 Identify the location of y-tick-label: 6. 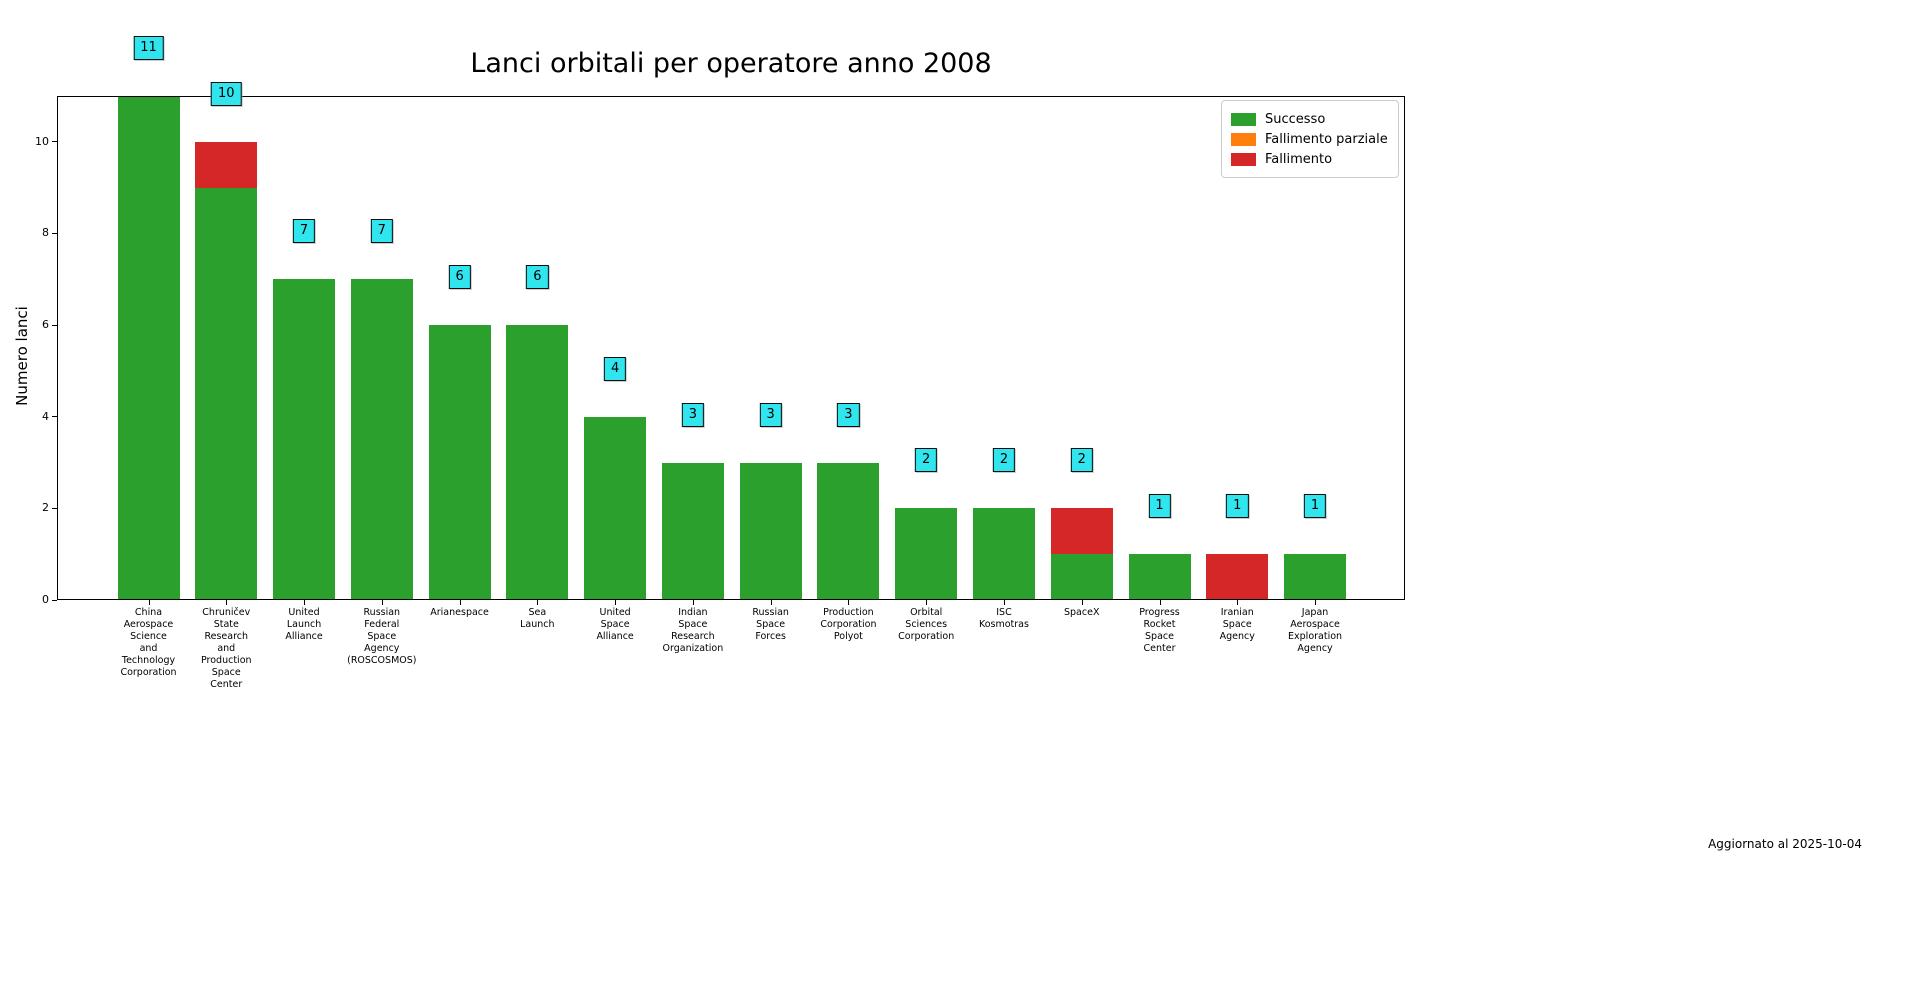
(45, 325).